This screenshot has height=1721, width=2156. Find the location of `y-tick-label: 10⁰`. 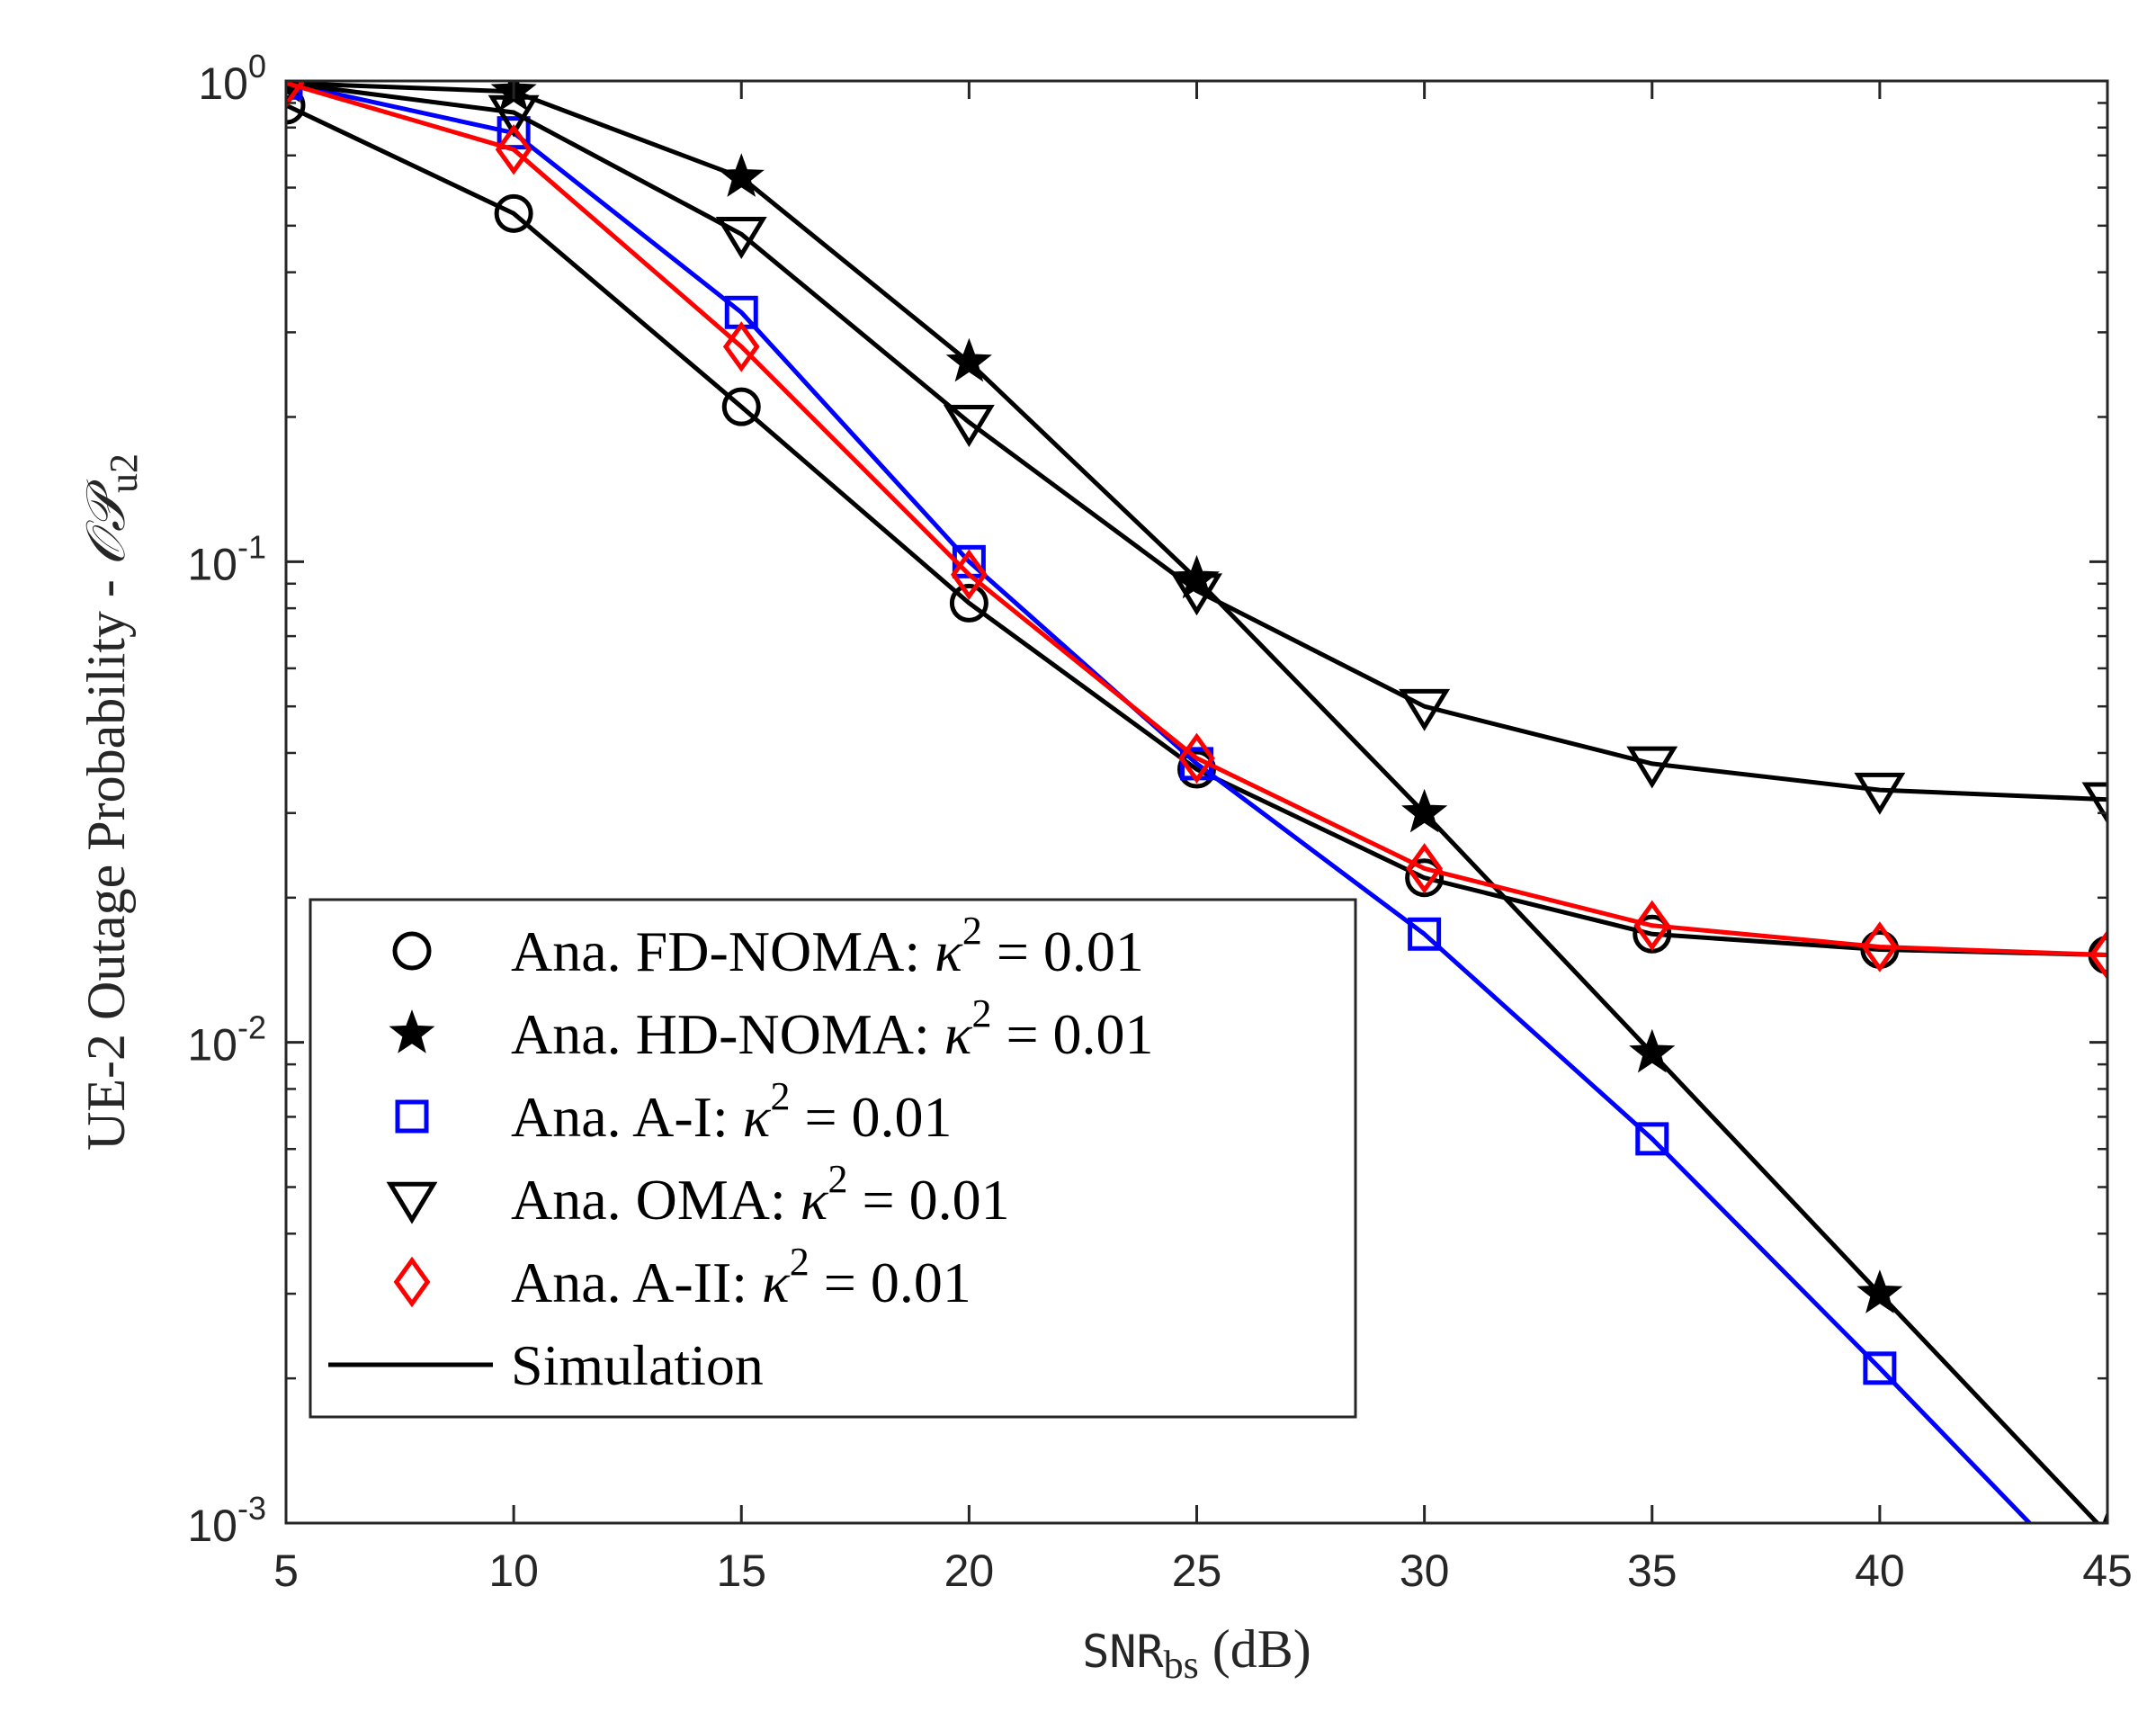

y-tick-label: 10⁰ is located at coordinates (232, 78).